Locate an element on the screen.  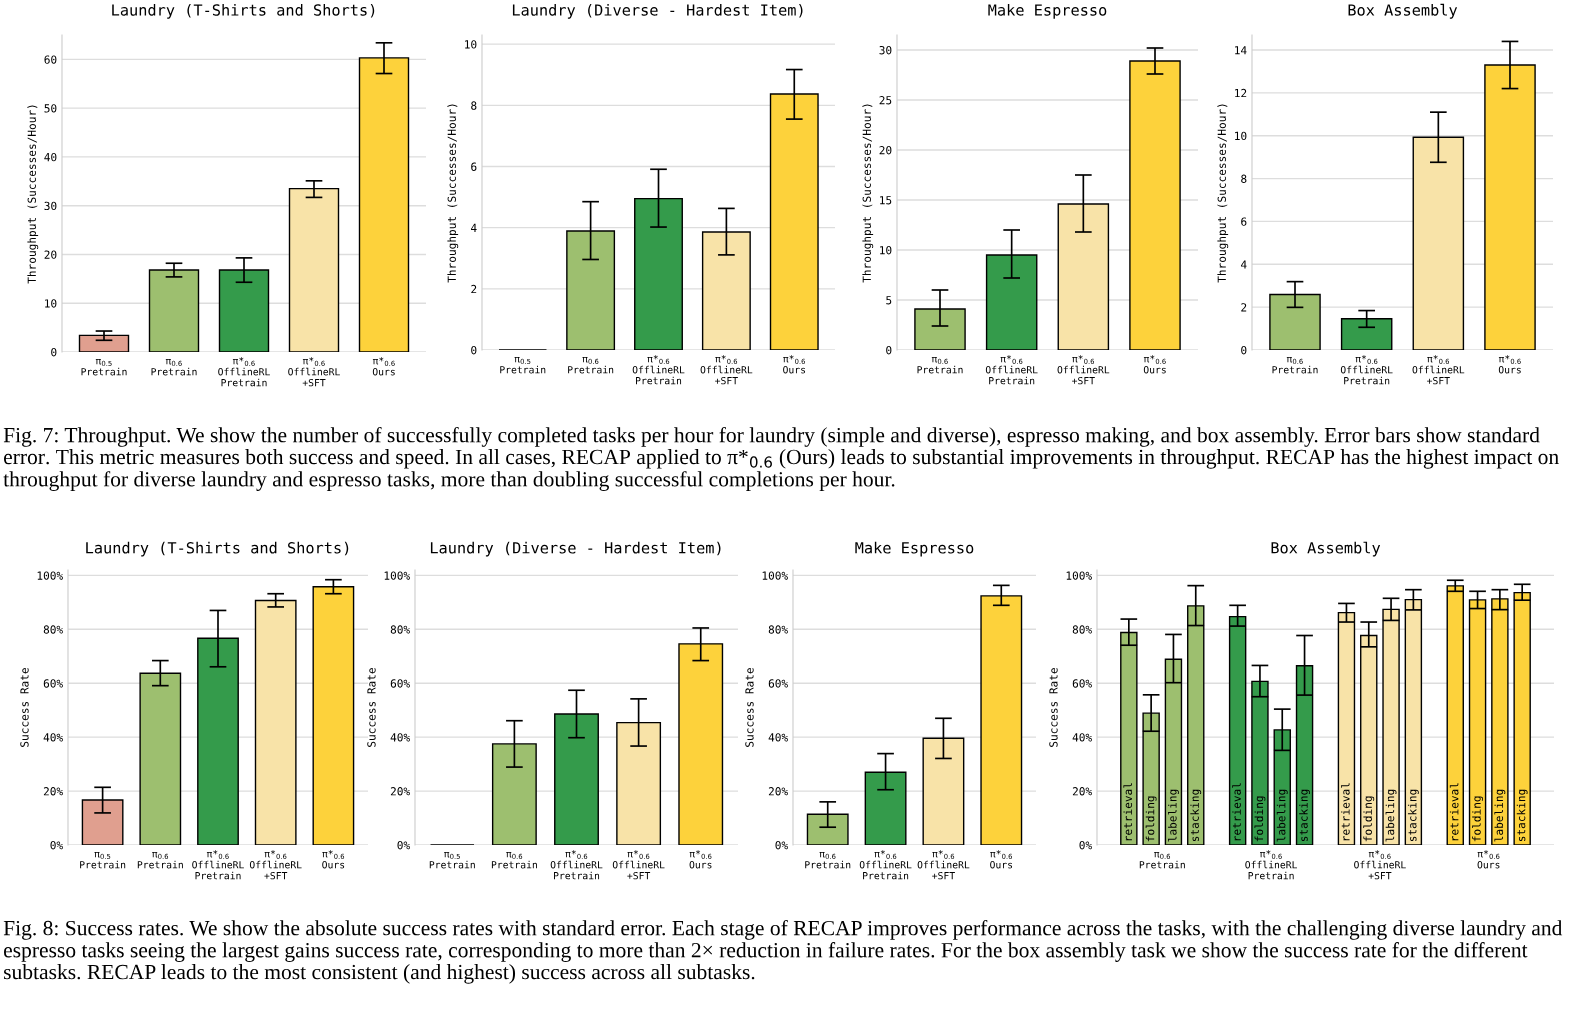
y-tick-label: 25 is located at coordinates (885, 100).